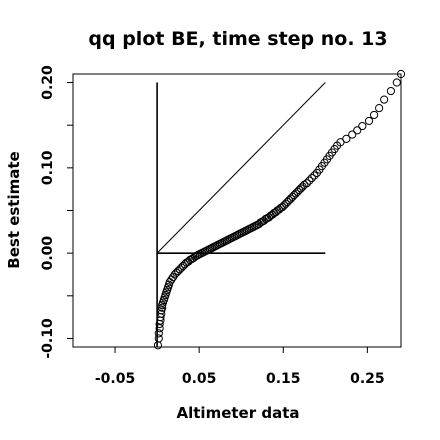 The image size is (440, 440). What do you see at coordinates (283, 379) in the screenshot?
I see `x-tick-label: 0.15` at bounding box center [283, 379].